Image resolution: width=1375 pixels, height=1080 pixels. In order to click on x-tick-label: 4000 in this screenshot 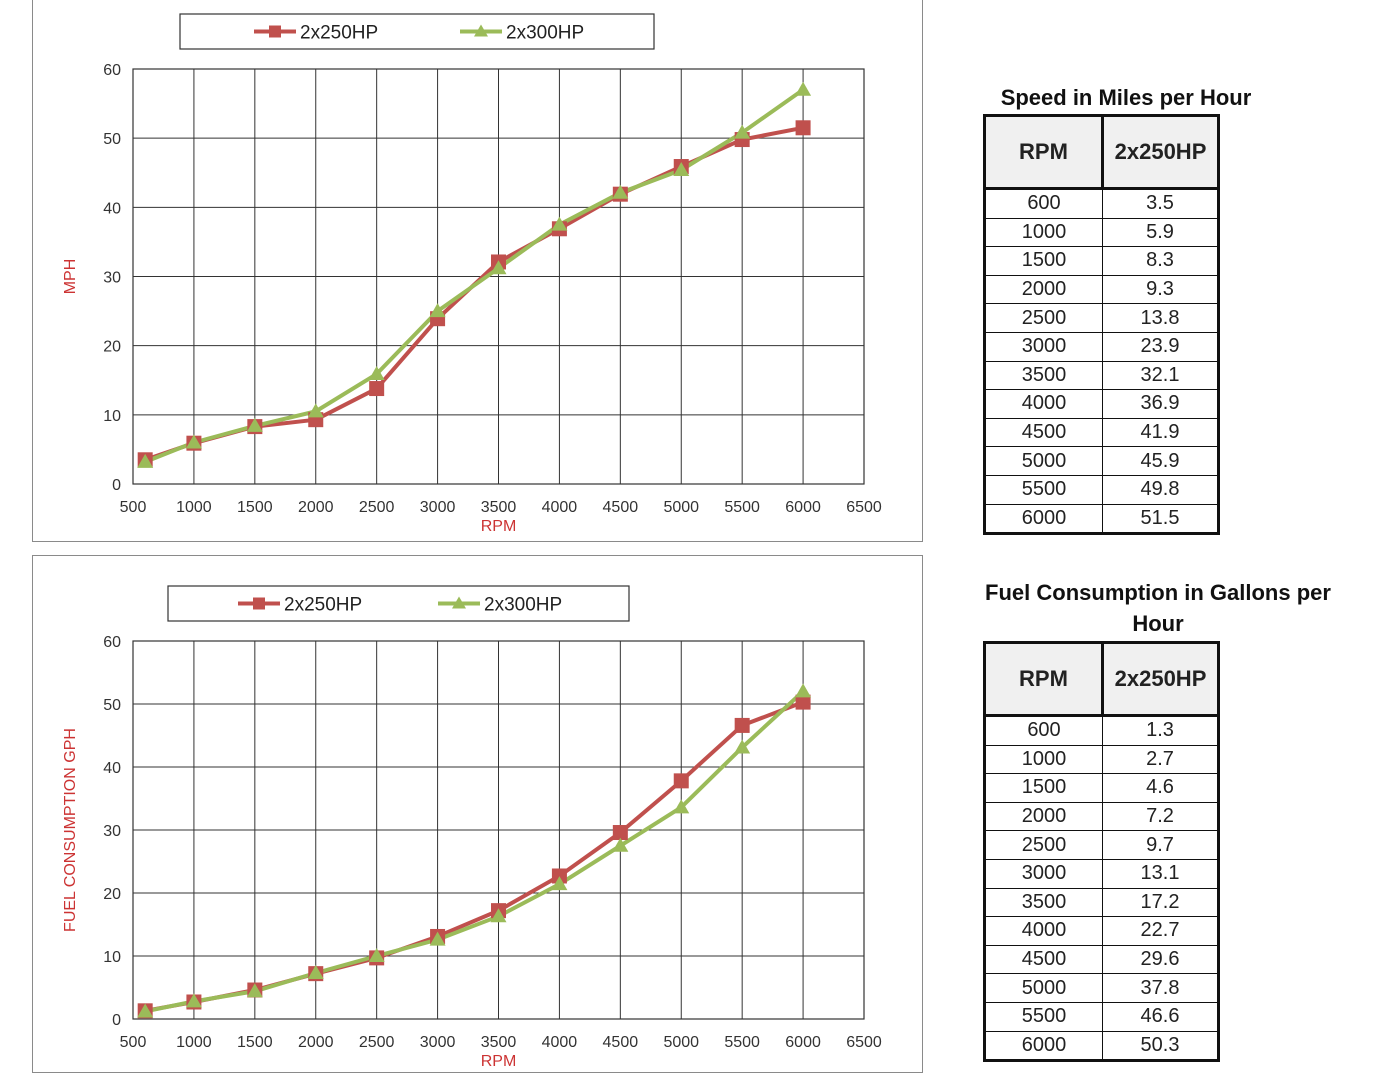, I will do `click(560, 507)`.